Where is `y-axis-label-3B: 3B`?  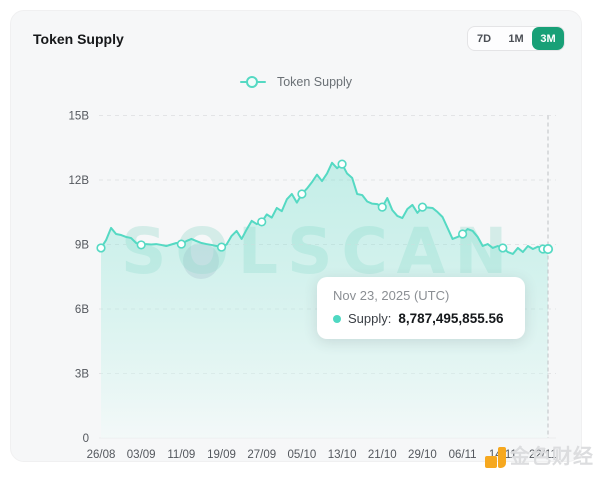
y-axis-label-3B: 3B is located at coordinates (82, 375).